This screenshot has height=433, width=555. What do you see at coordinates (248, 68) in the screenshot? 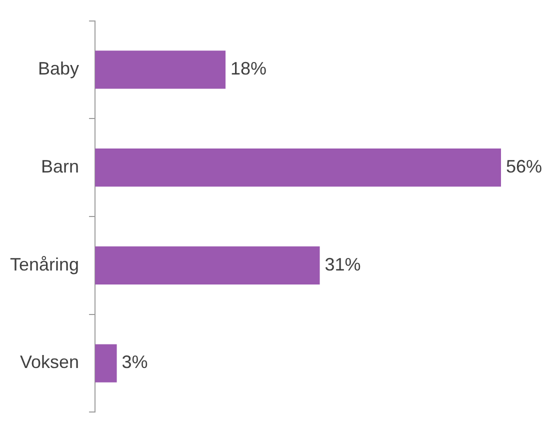
I see `data-label: 18%` at bounding box center [248, 68].